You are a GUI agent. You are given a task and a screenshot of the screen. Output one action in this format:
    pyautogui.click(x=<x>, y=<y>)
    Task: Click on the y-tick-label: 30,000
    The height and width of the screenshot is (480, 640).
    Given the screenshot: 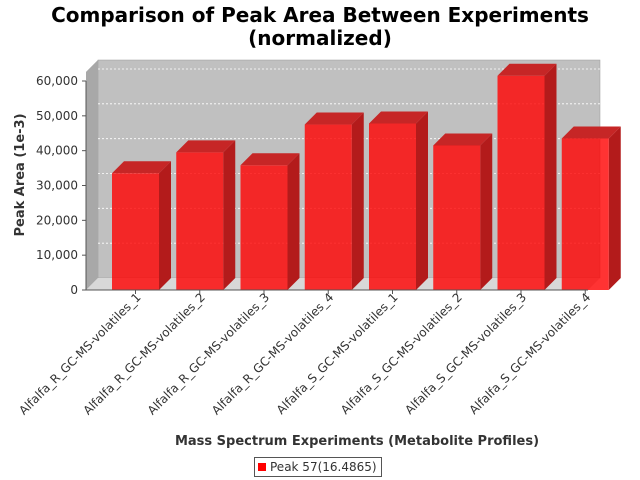 What is the action you would take?
    pyautogui.click(x=57, y=186)
    